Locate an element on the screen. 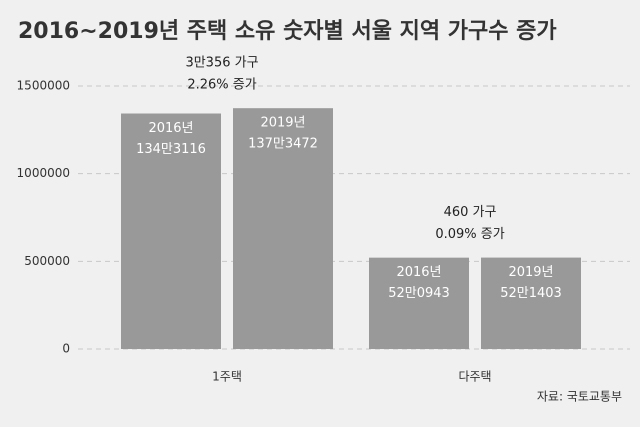  y-tick-label: 500000 is located at coordinates (47, 261).